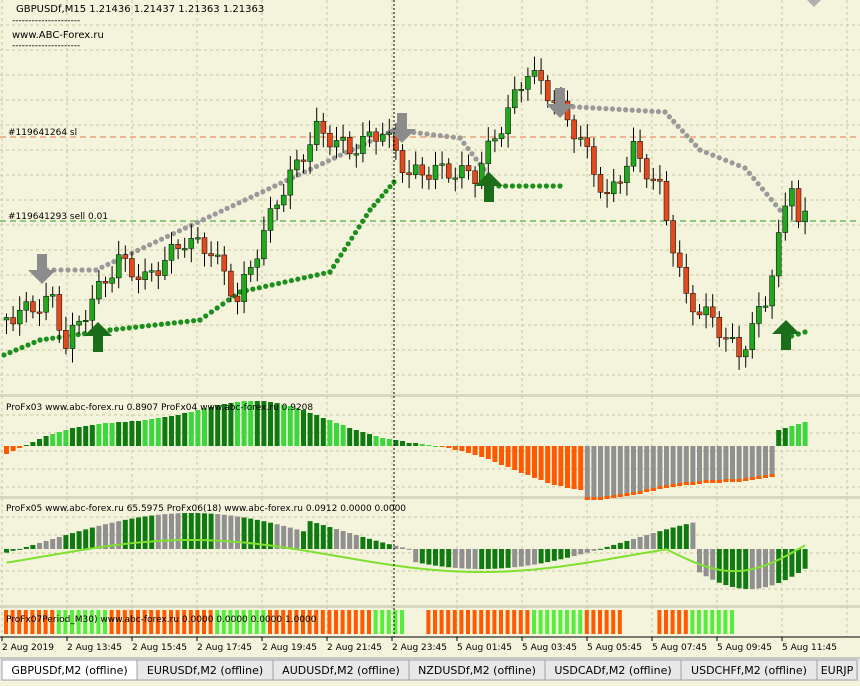  Describe the element at coordinates (94, 648) in the screenshot. I see `time-axis-label: 2 Aug 13:45` at that location.